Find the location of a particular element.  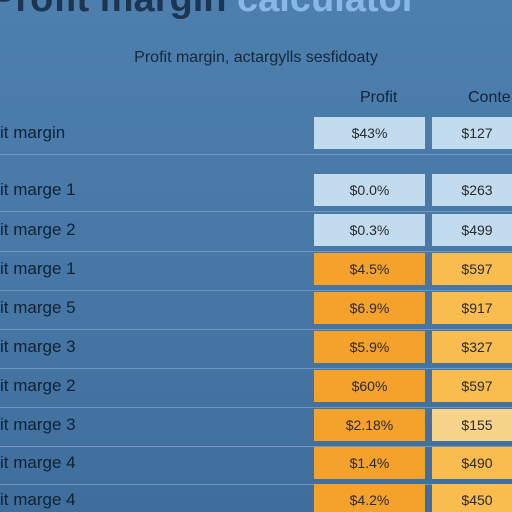

title: Profit margin calculator is located at coordinates (208, 10).